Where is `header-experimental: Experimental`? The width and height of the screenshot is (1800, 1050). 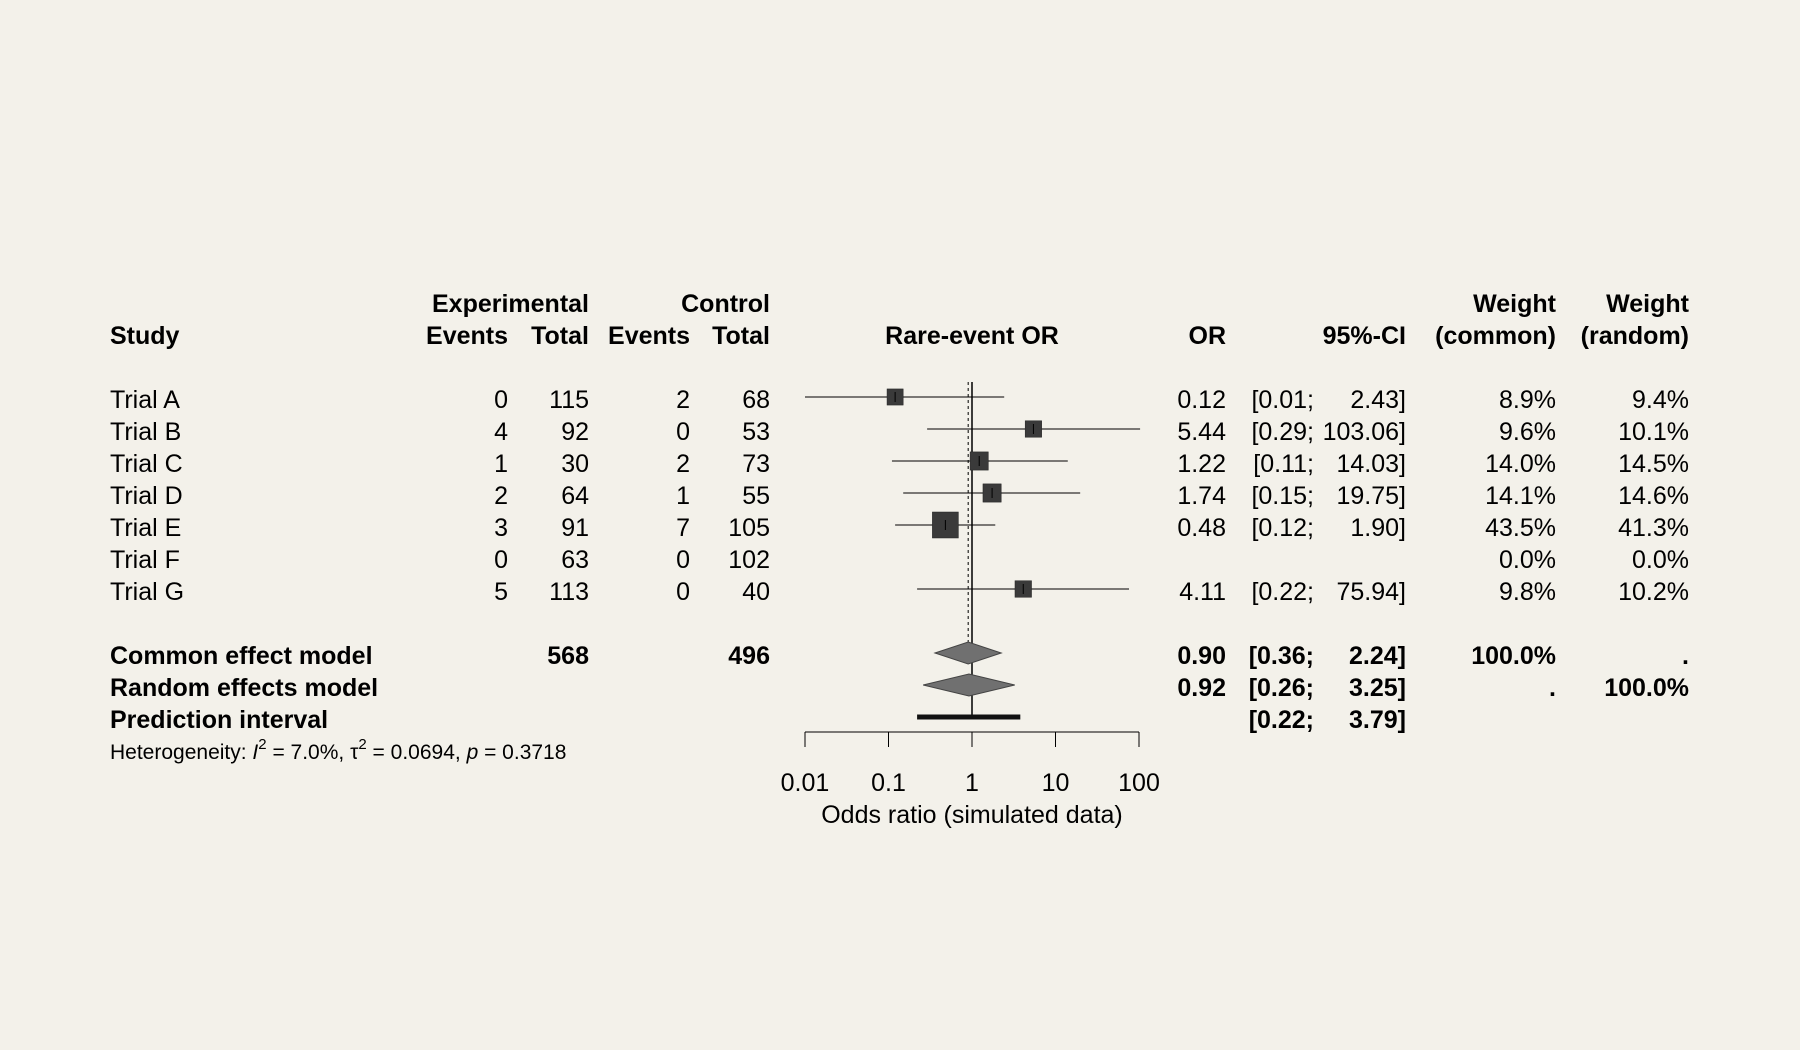
header-experimental: Experimental is located at coordinates (510, 304).